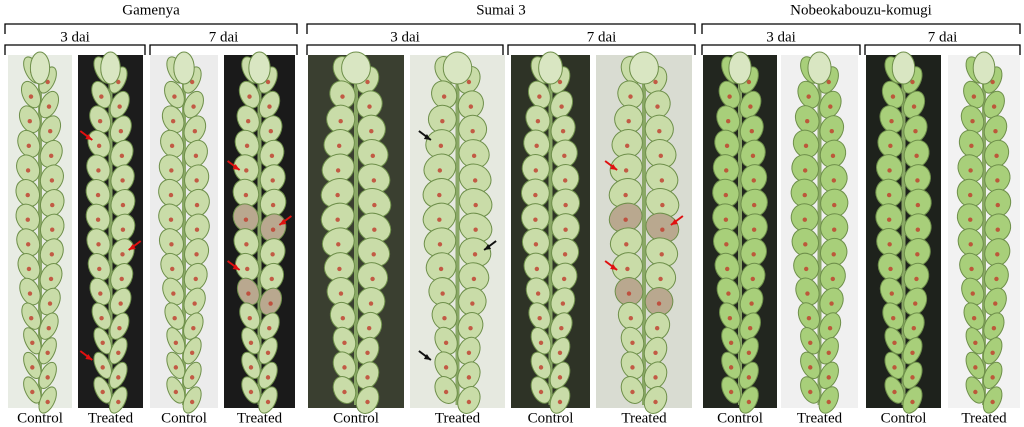  Describe the element at coordinates (501, 10) in the screenshot. I see `group-title: Sumai 3` at that location.